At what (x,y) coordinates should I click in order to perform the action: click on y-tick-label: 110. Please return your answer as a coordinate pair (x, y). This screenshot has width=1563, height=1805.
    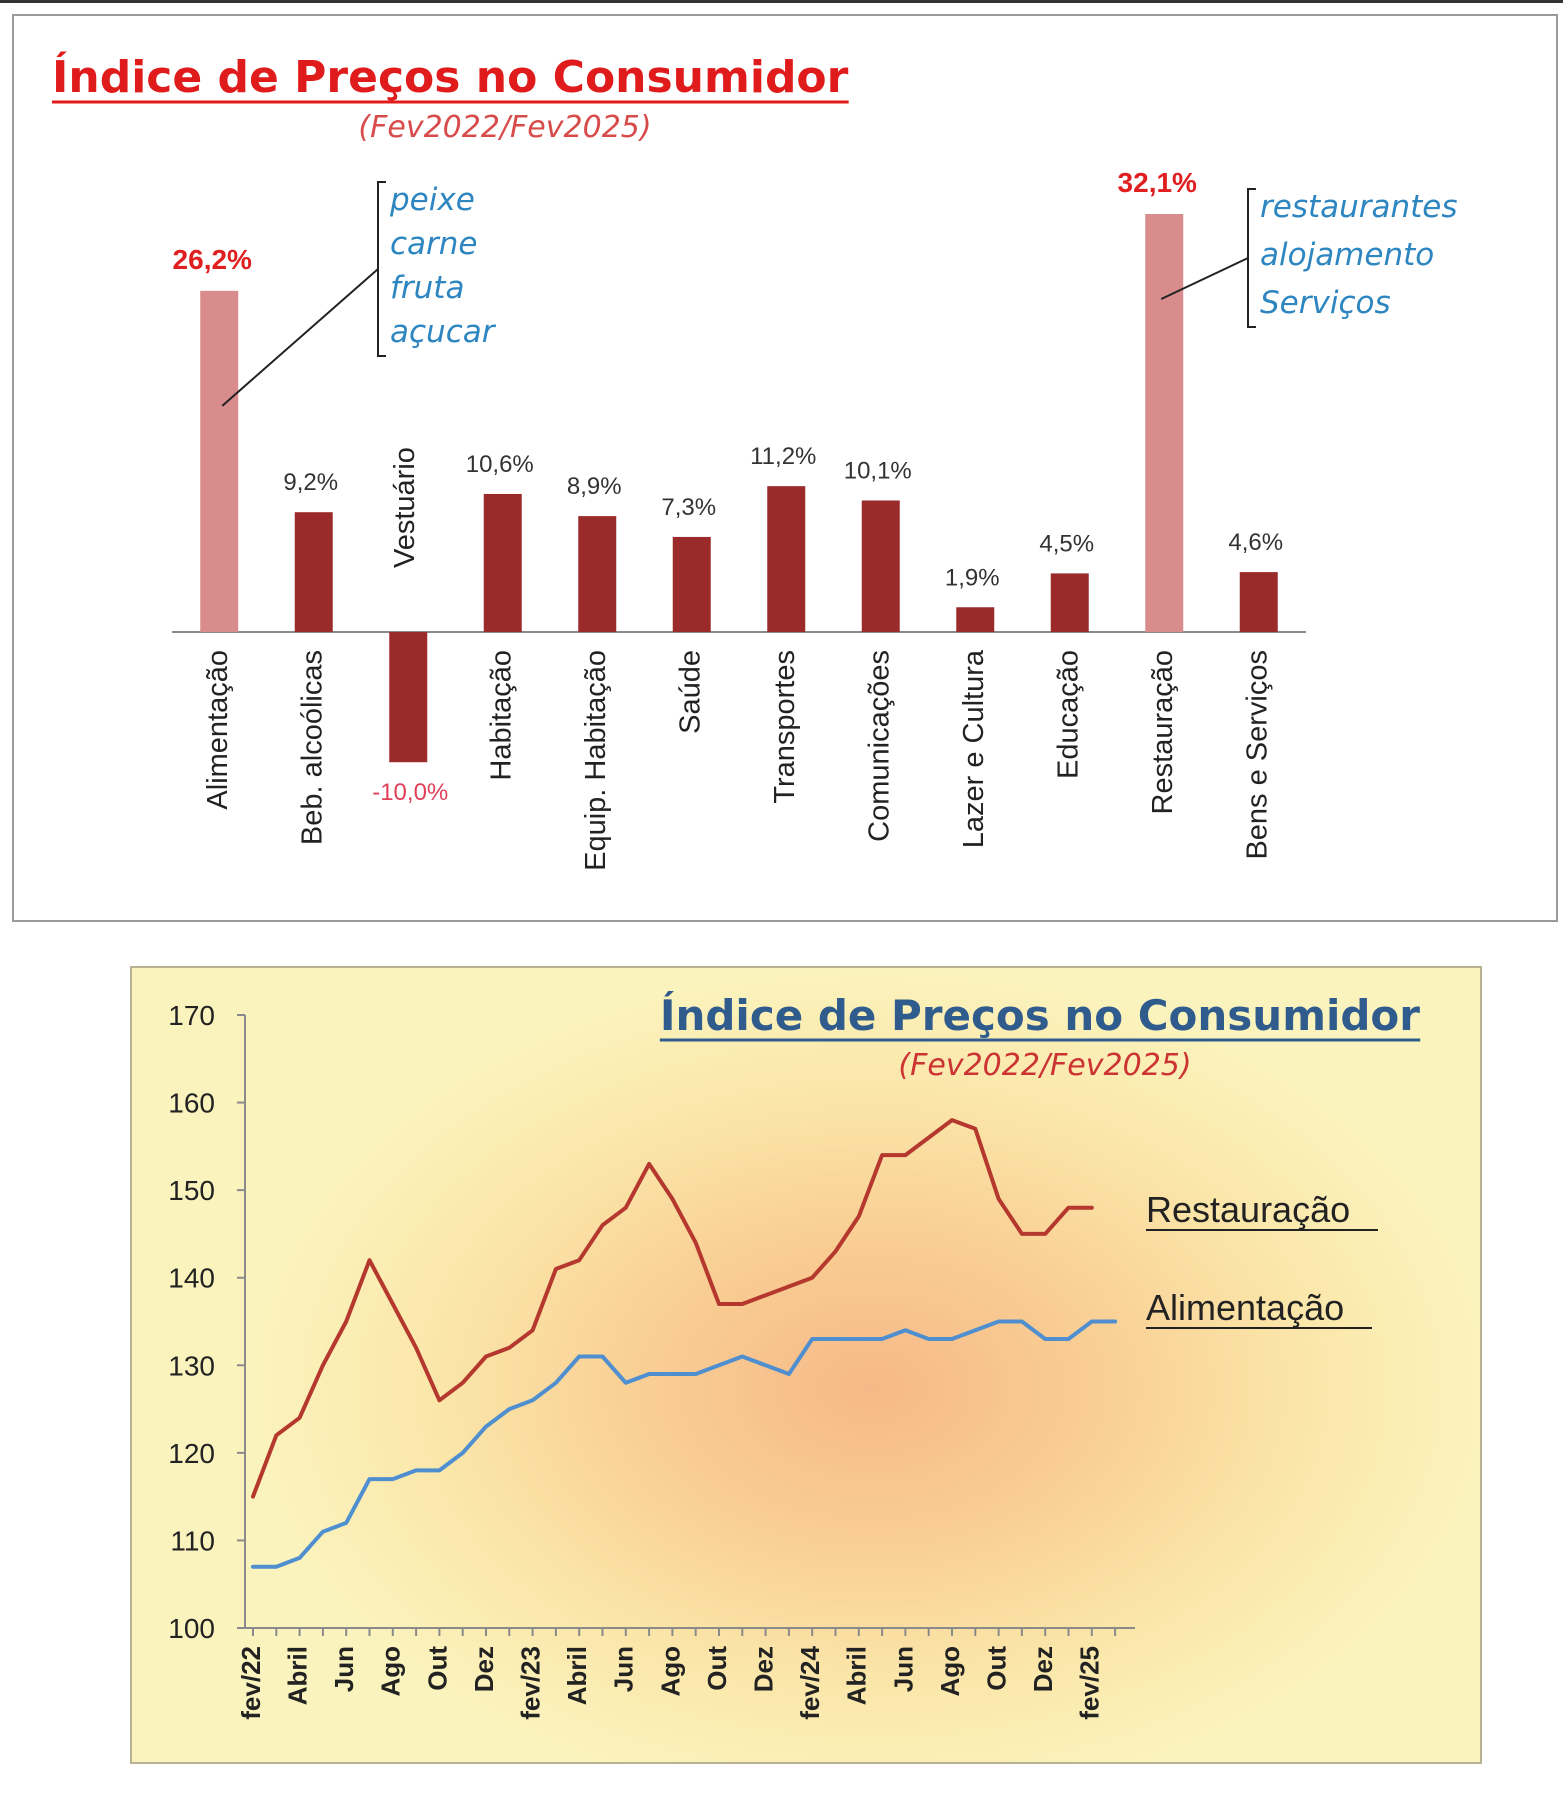
    Looking at the image, I should click on (192, 1540).